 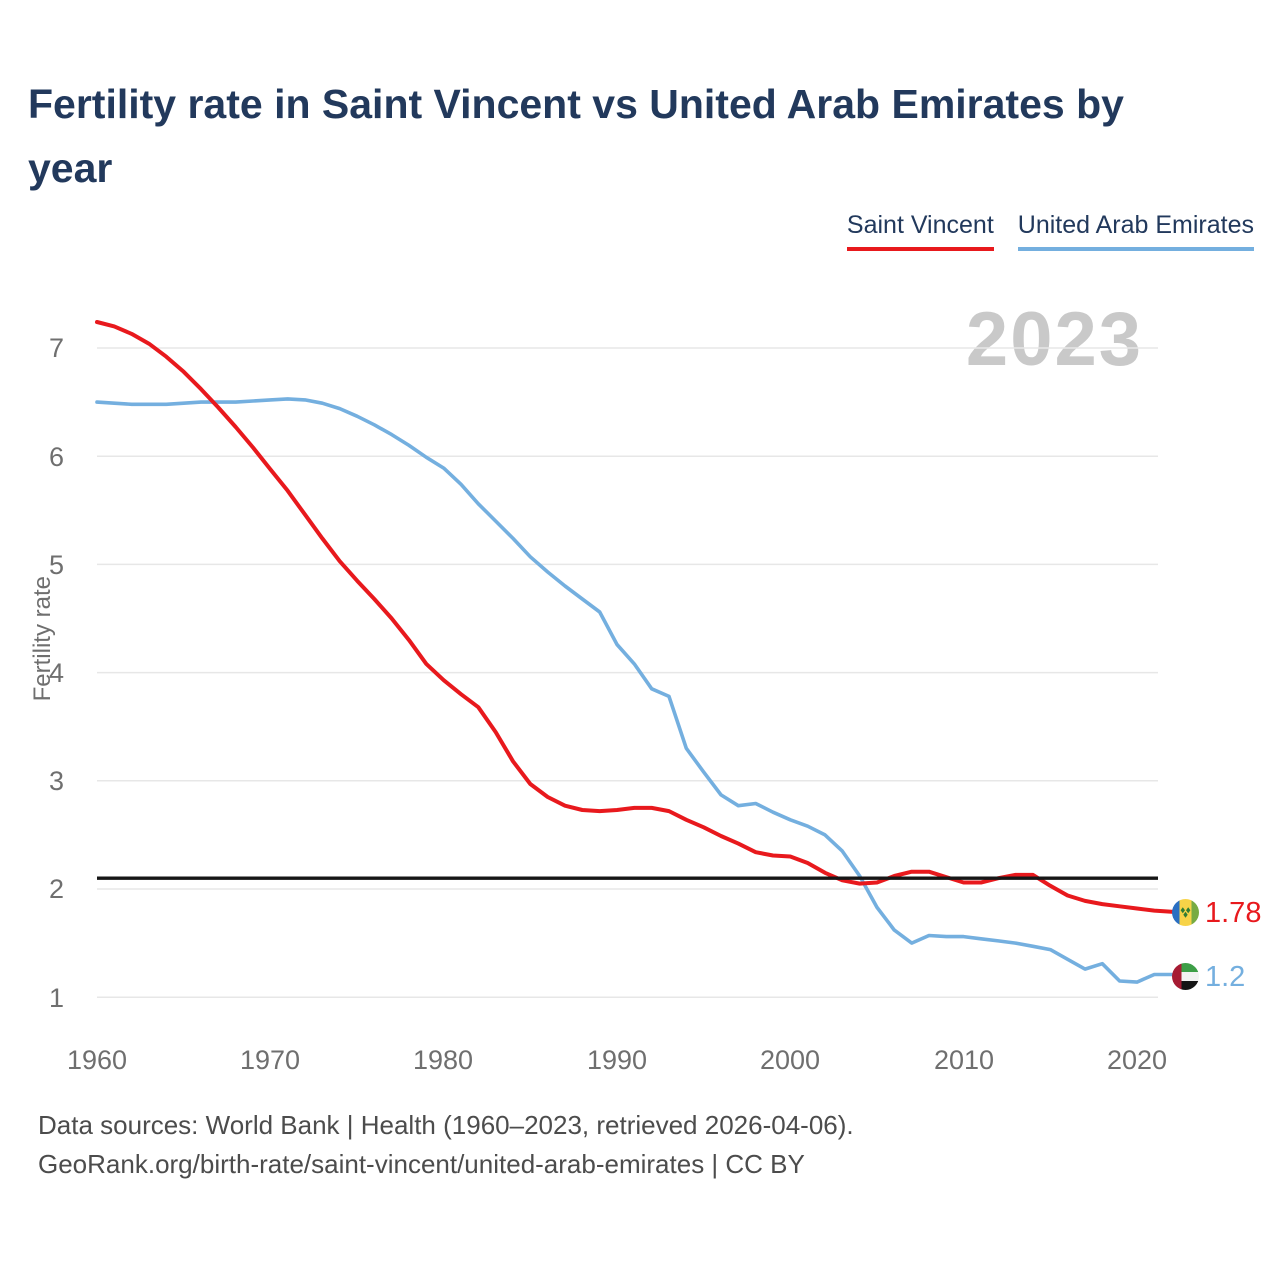 I want to click on legend-label-united-arab-emirates: United Arab Emirates, so click(x=1135, y=225).